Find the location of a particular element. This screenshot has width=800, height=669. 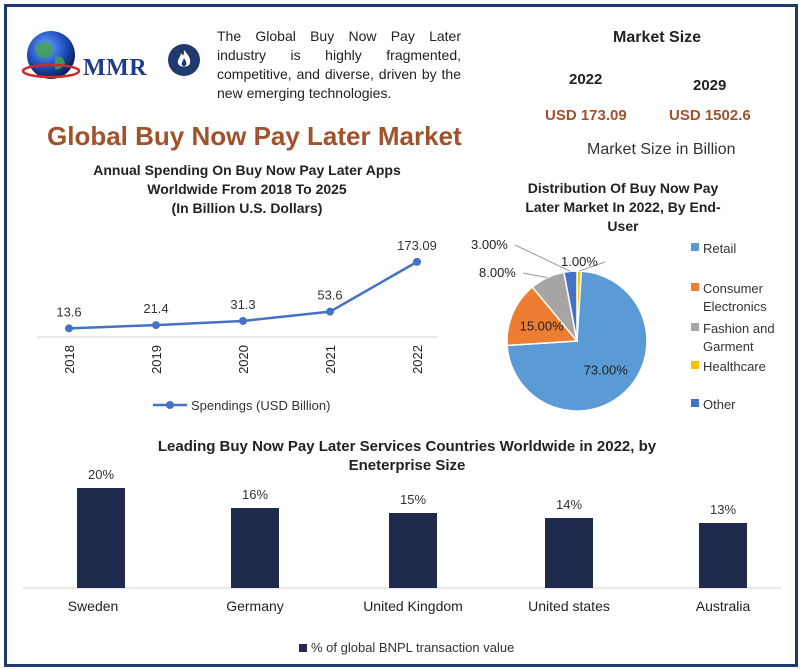

bar-data-label: 15% is located at coordinates (413, 499).